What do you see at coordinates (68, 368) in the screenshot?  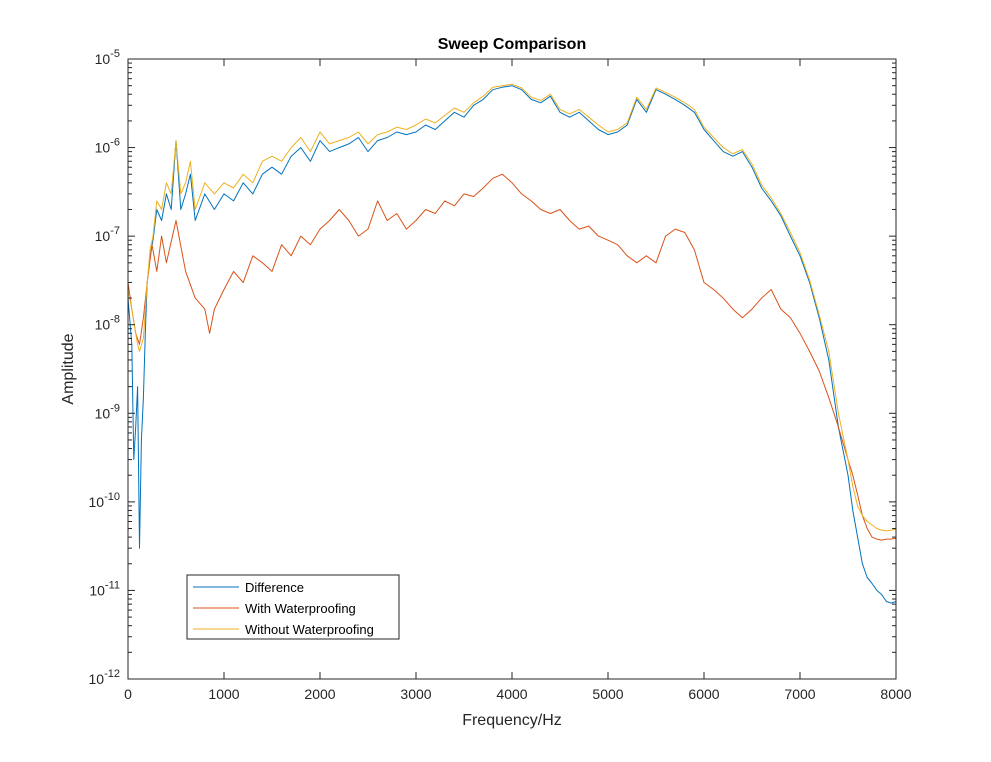 I see `y-axis-label: Amplitude` at bounding box center [68, 368].